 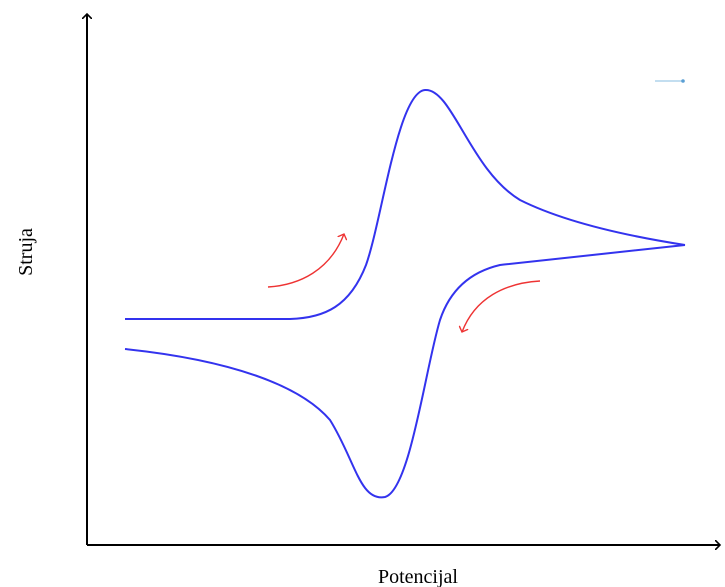 What do you see at coordinates (683, 81) in the screenshot?
I see `faint-mark-dot` at bounding box center [683, 81].